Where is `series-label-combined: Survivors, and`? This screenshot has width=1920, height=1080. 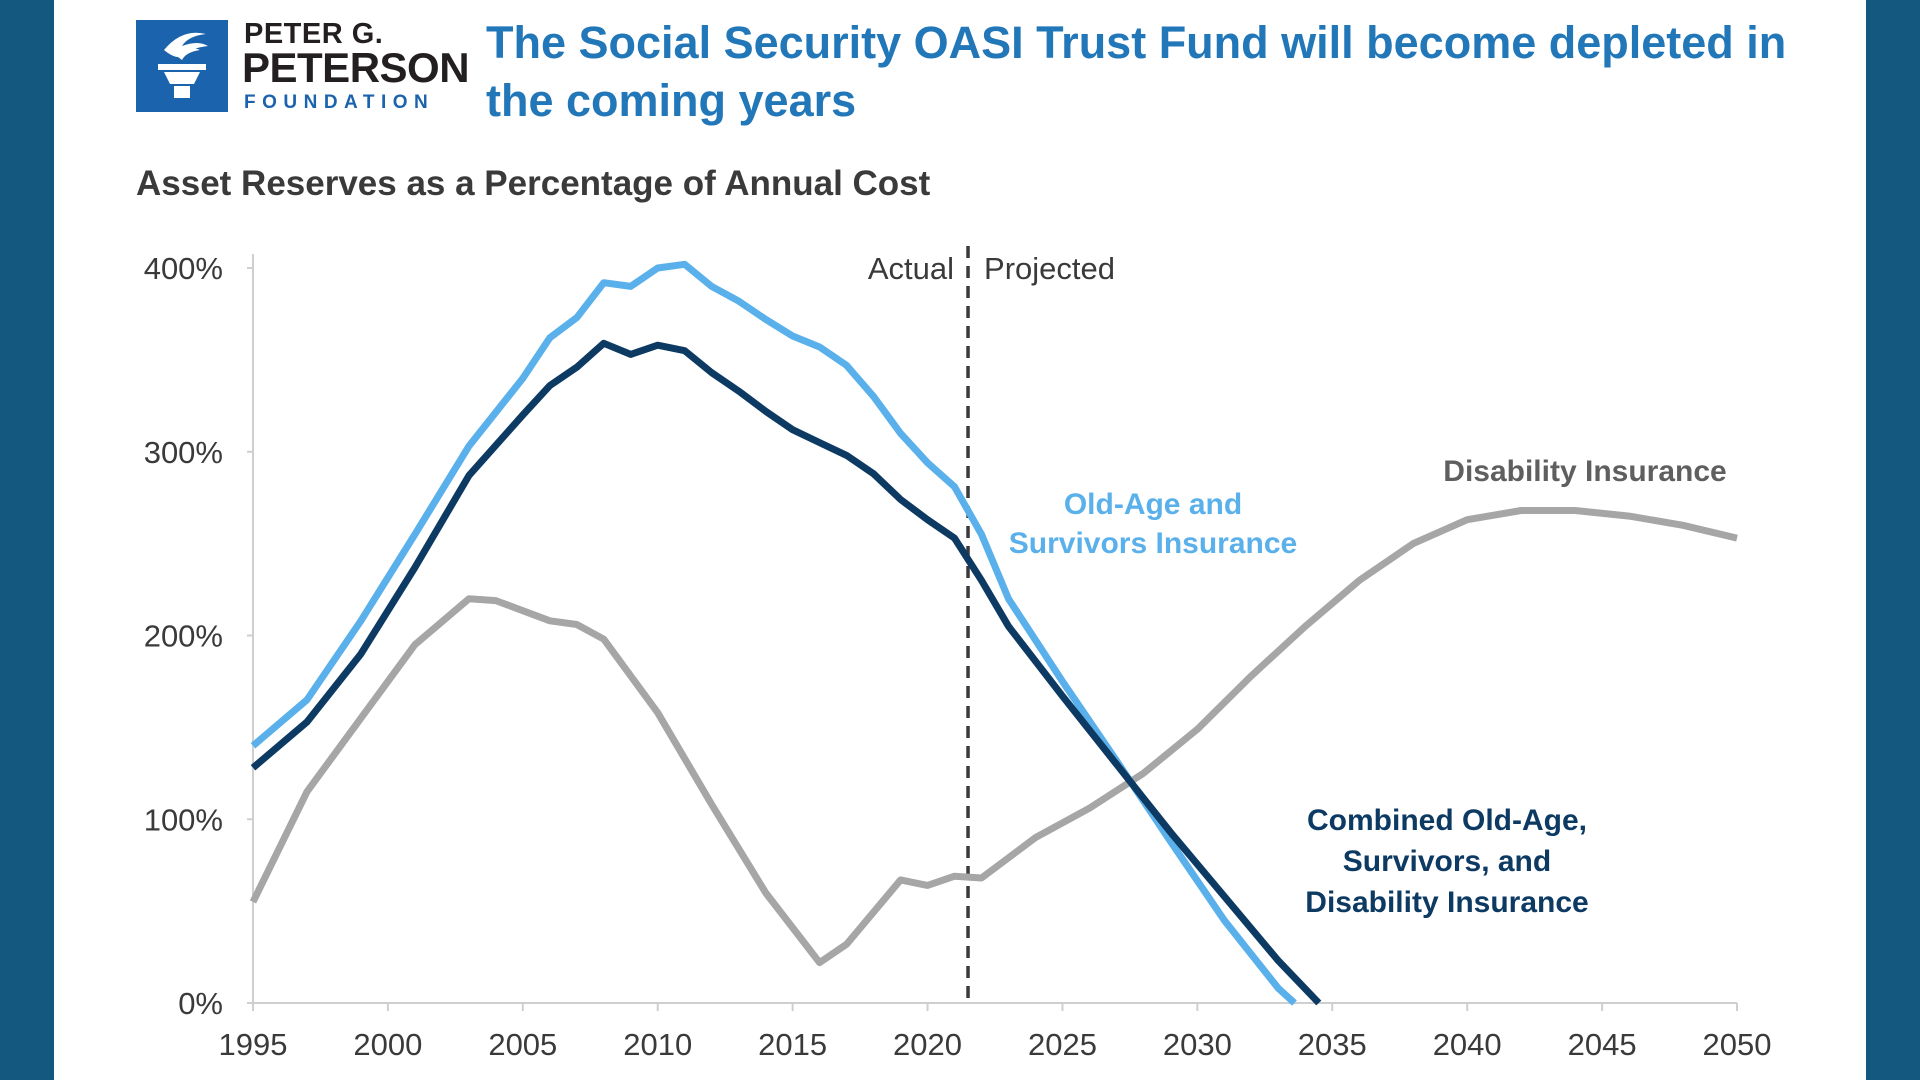
series-label-combined: Survivors, and is located at coordinates (1447, 861).